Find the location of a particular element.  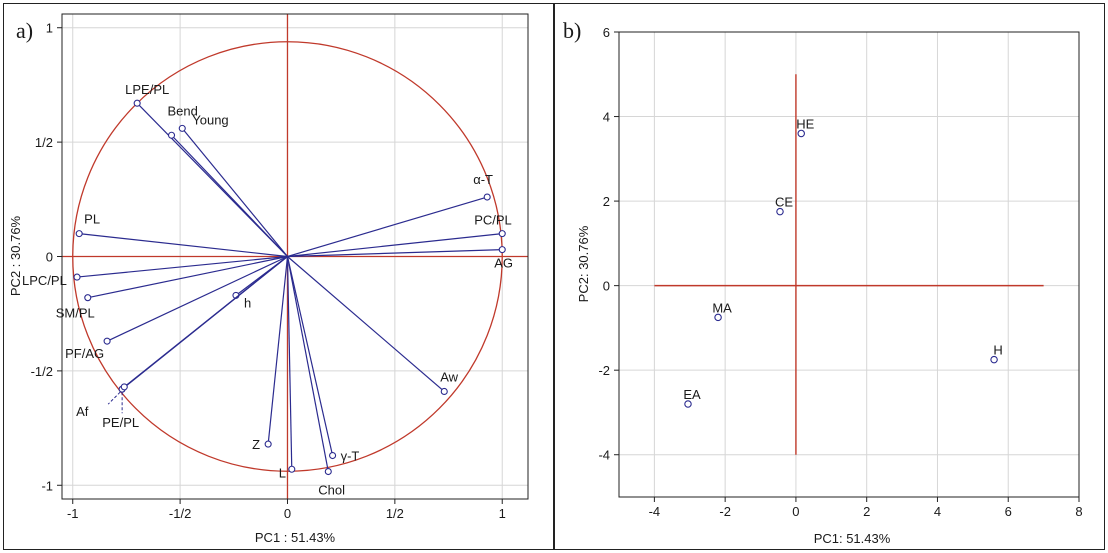

y-tick-label: -4 is located at coordinates (604, 455).